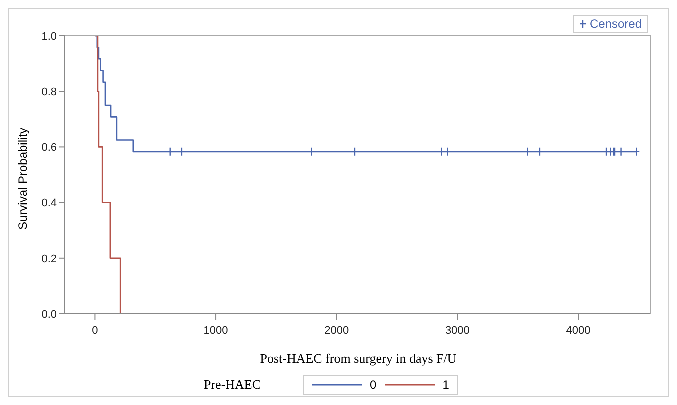 The height and width of the screenshot is (405, 677). Describe the element at coordinates (49, 36) in the screenshot. I see `y-tick-label: 1.0` at that location.